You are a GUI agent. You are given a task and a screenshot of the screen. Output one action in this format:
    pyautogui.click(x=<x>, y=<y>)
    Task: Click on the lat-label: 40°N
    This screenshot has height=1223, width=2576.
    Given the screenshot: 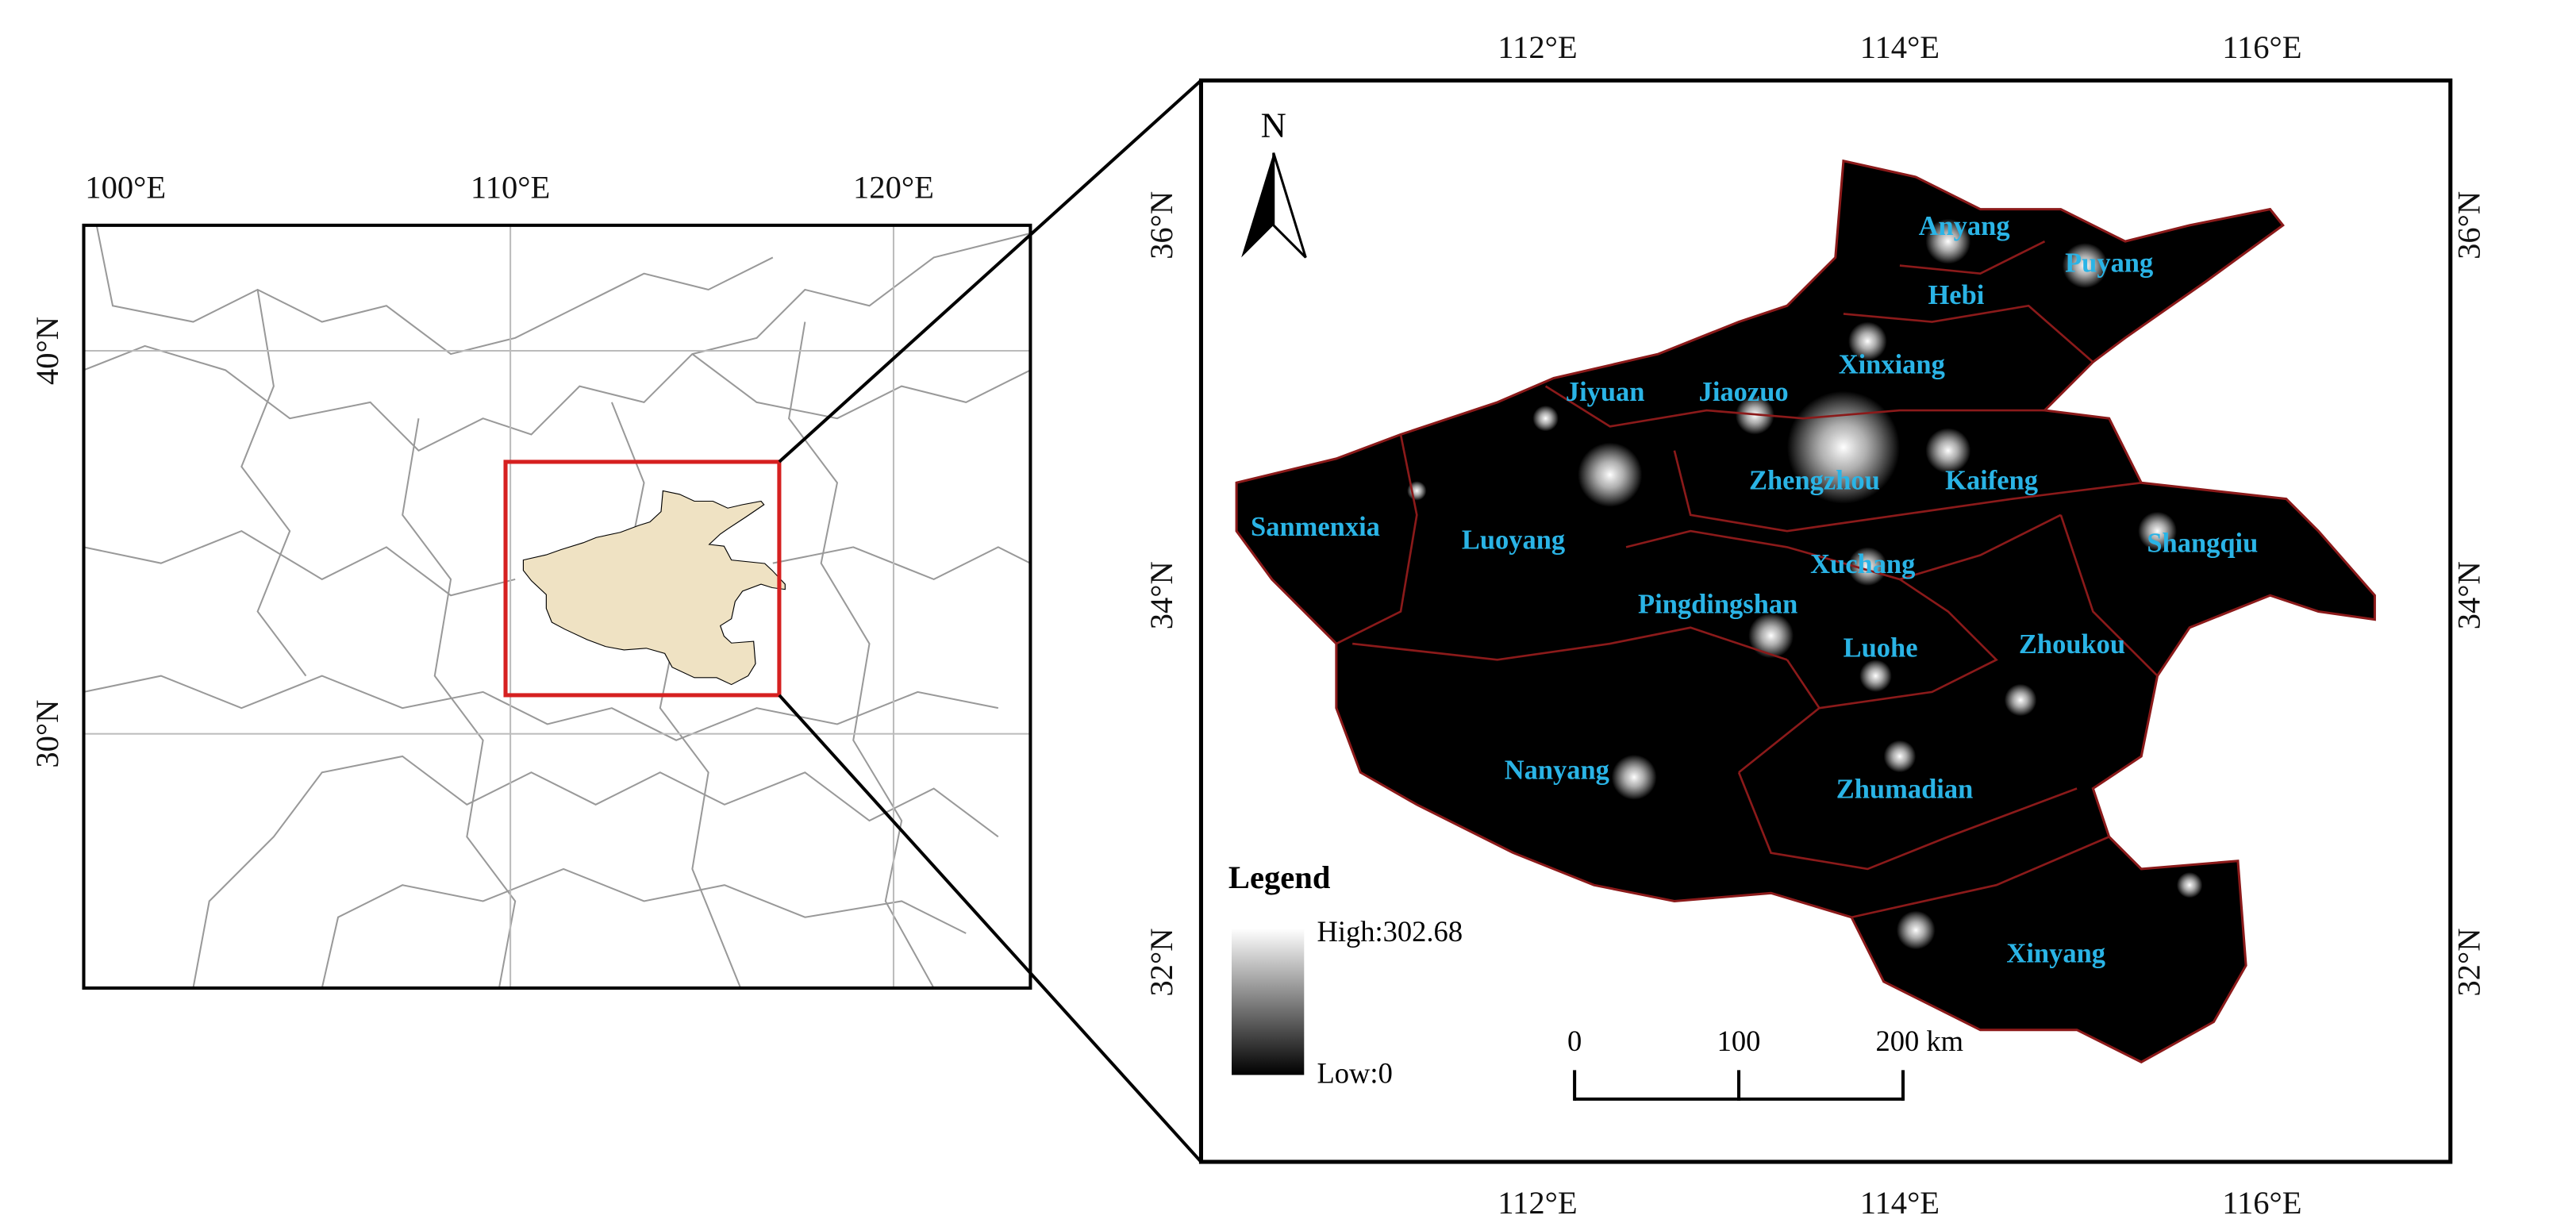 What is the action you would take?
    pyautogui.click(x=47, y=351)
    